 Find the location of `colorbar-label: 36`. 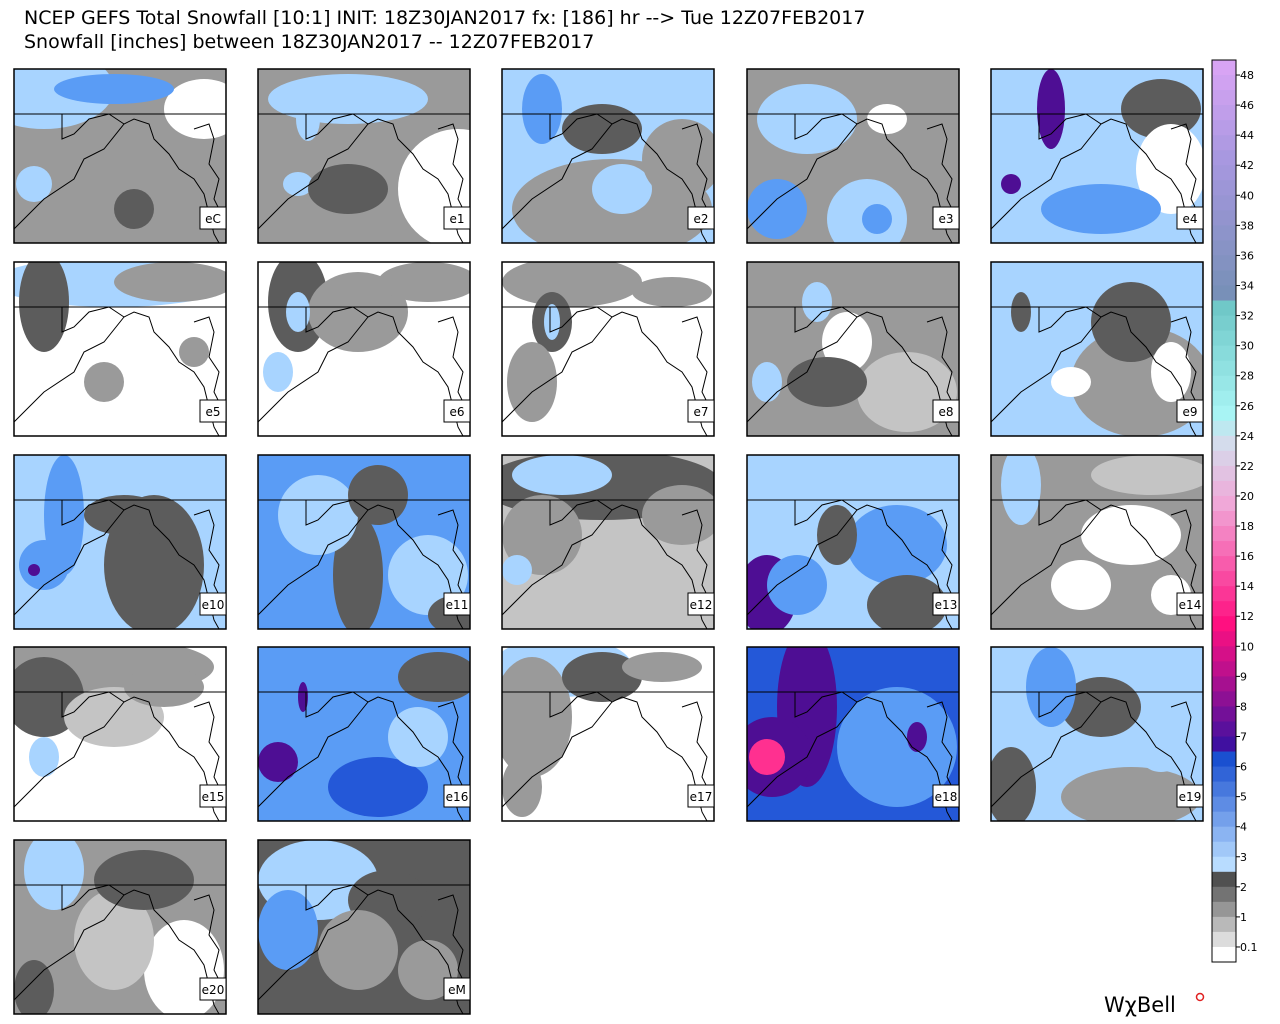

colorbar-label: 36 is located at coordinates (1247, 255).